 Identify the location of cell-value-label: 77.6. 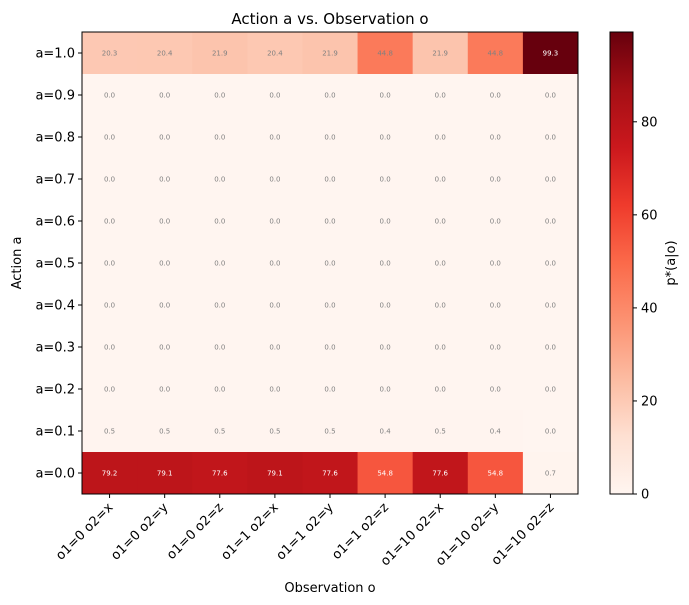
(220, 474).